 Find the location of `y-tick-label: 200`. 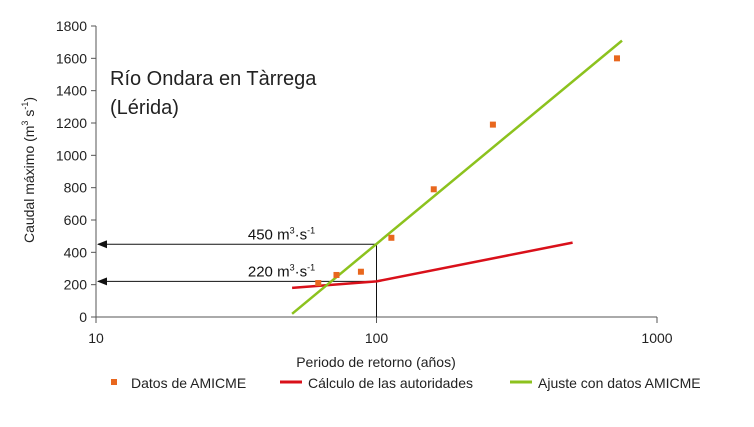

y-tick-label: 200 is located at coordinates (76, 285).